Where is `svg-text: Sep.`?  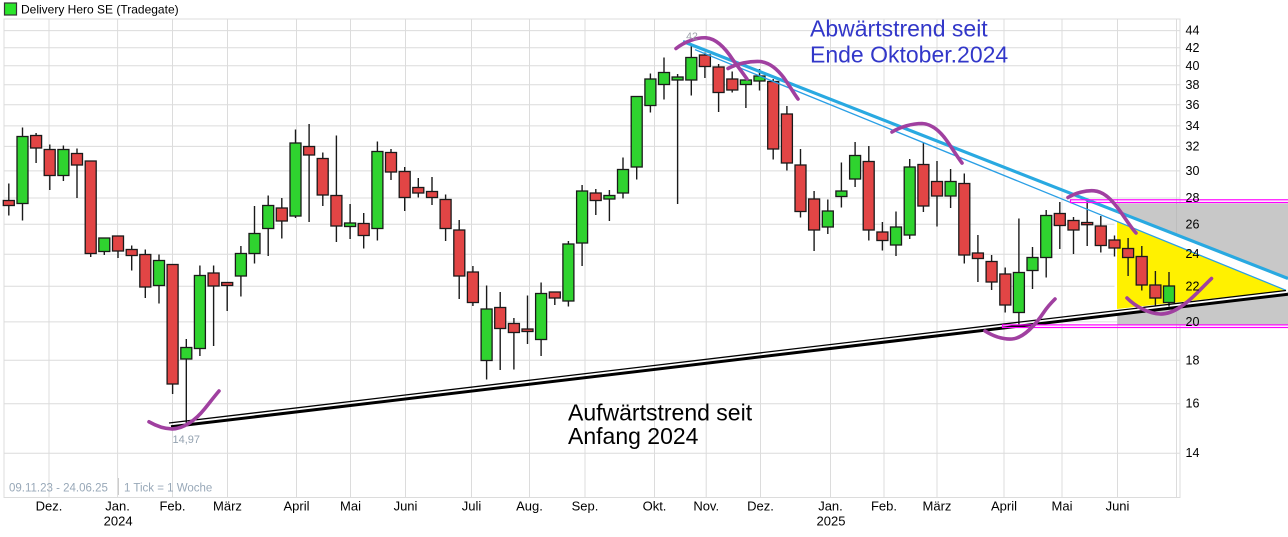 svg-text: Sep. is located at coordinates (585, 506).